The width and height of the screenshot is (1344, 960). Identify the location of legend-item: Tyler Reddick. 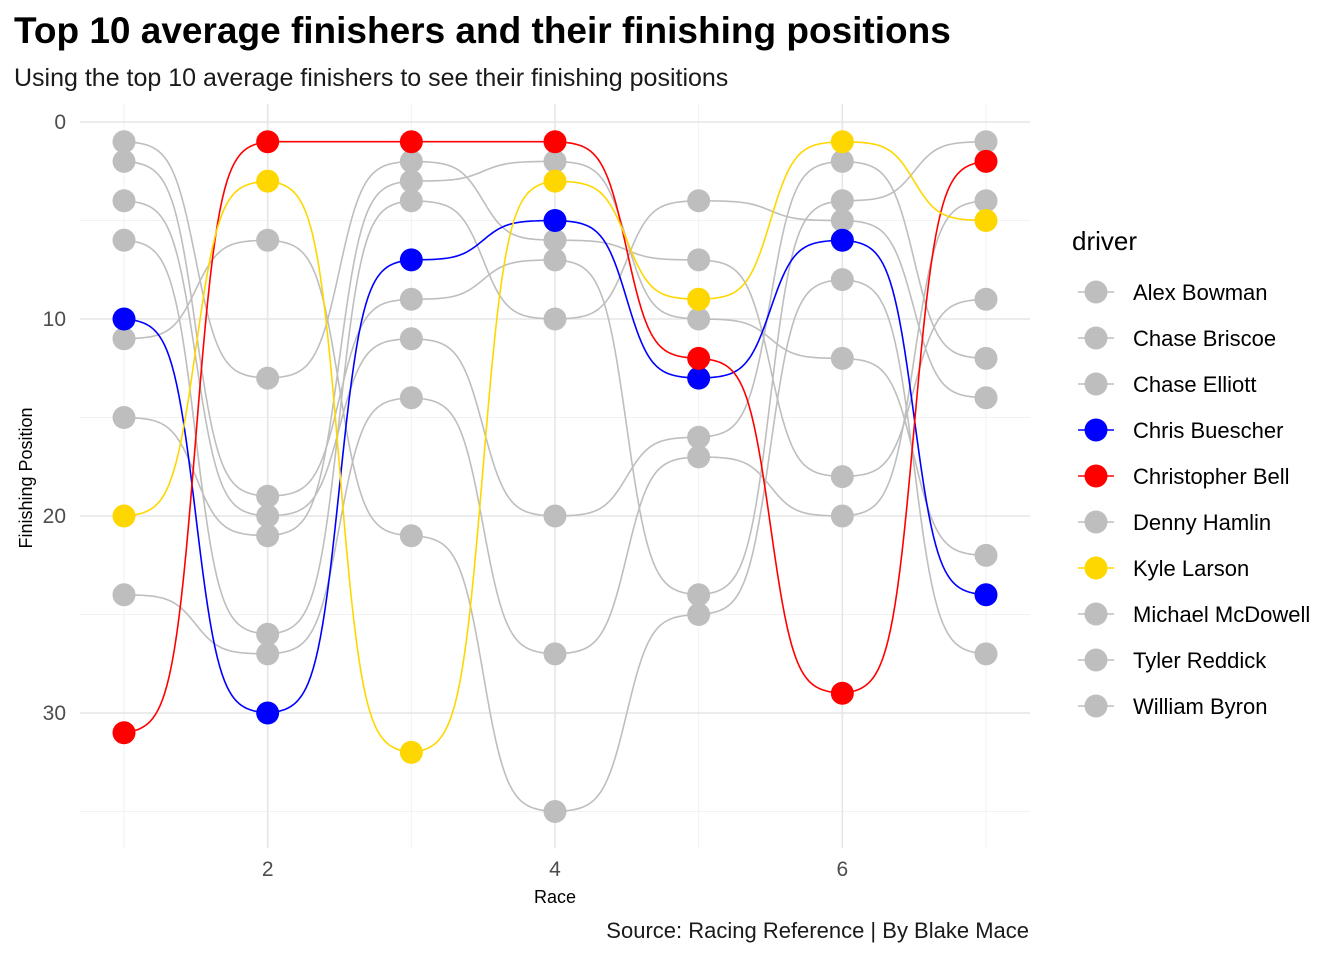
(1172, 660).